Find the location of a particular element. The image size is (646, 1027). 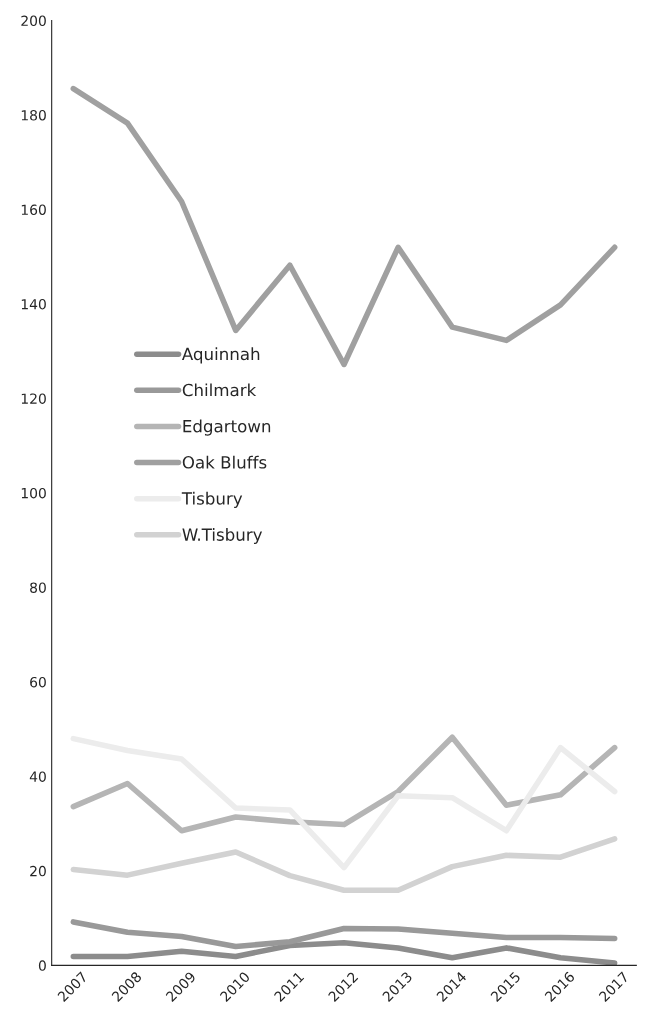

legend-label: Tisbury is located at coordinates (212, 499).